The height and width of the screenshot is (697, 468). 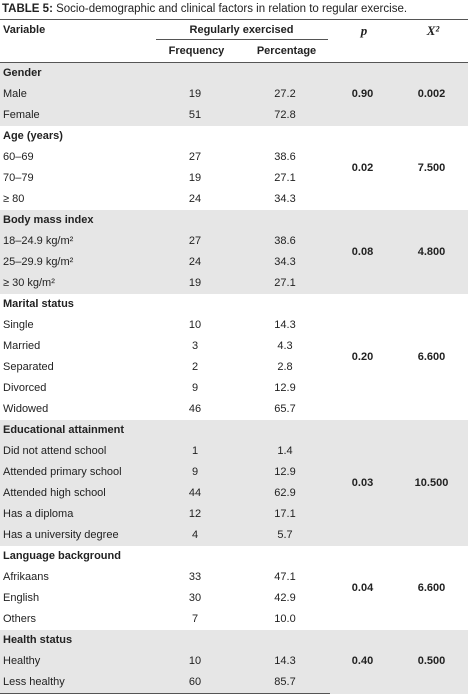 I want to click on x2-value: 10.500, so click(x=431, y=483).